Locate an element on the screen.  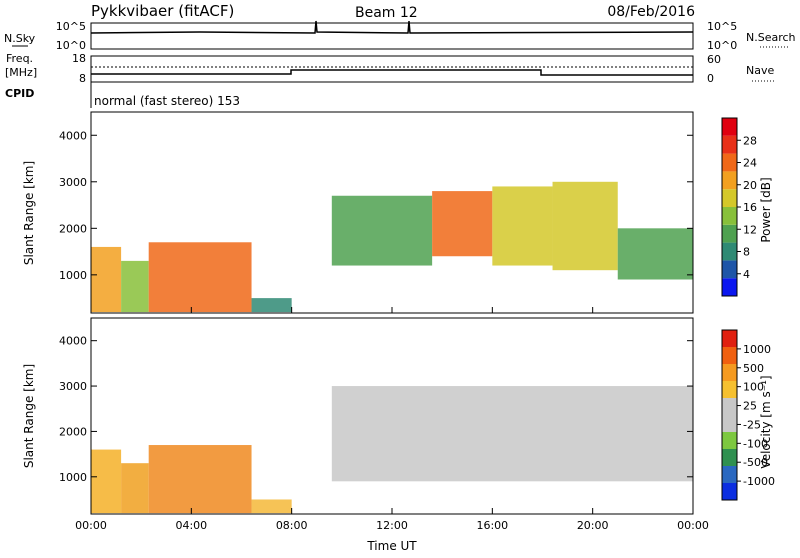
frequency-panel is located at coordinates (392, 69).